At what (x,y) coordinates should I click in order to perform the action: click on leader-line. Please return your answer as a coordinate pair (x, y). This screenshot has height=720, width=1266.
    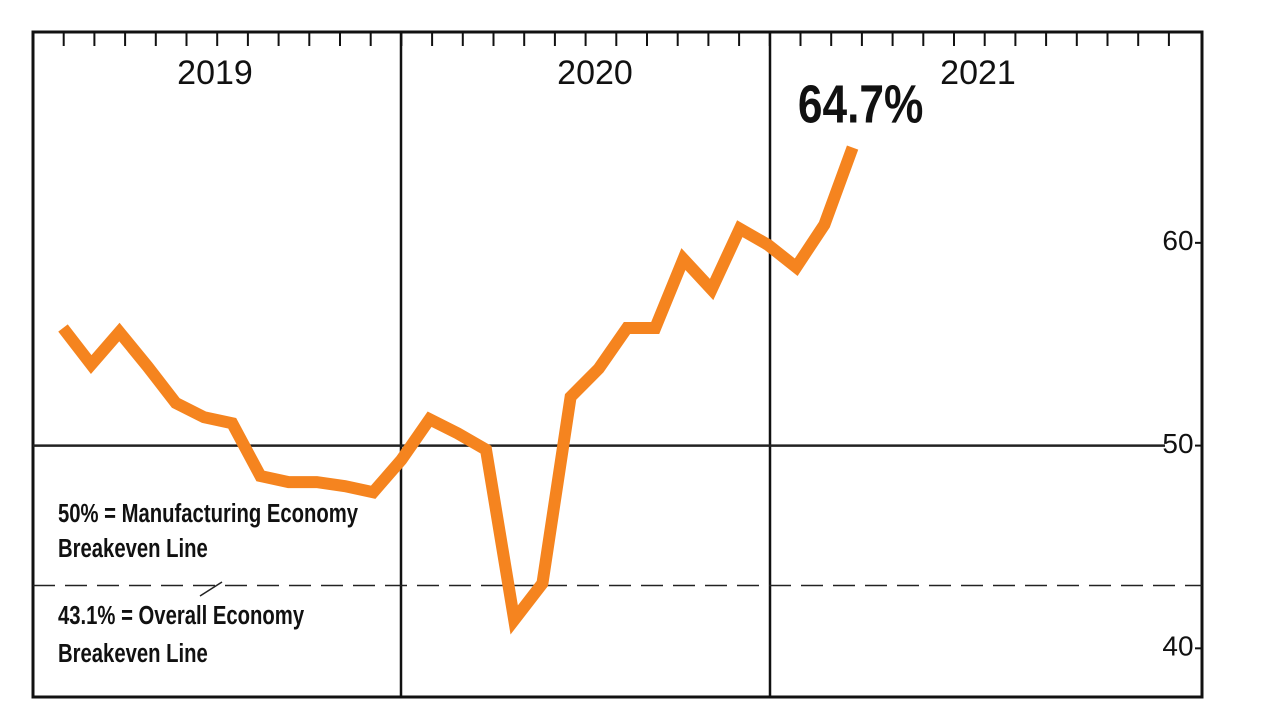
    Looking at the image, I should click on (211, 589).